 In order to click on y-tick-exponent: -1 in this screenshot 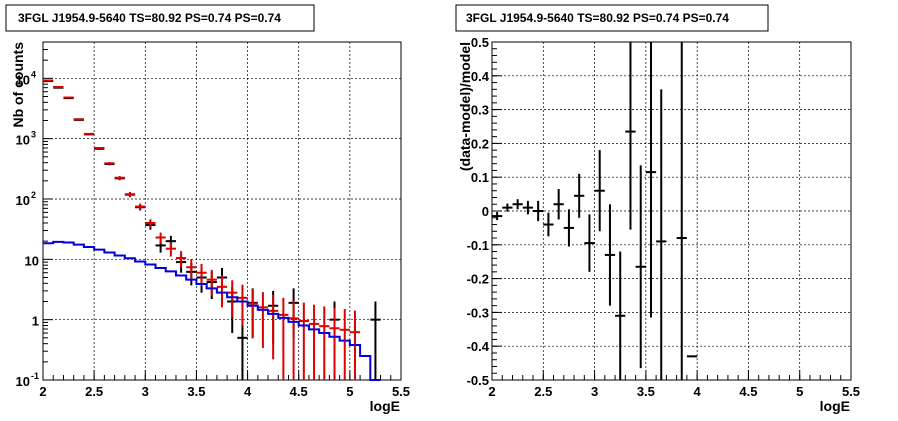, I will do `click(35, 376)`.